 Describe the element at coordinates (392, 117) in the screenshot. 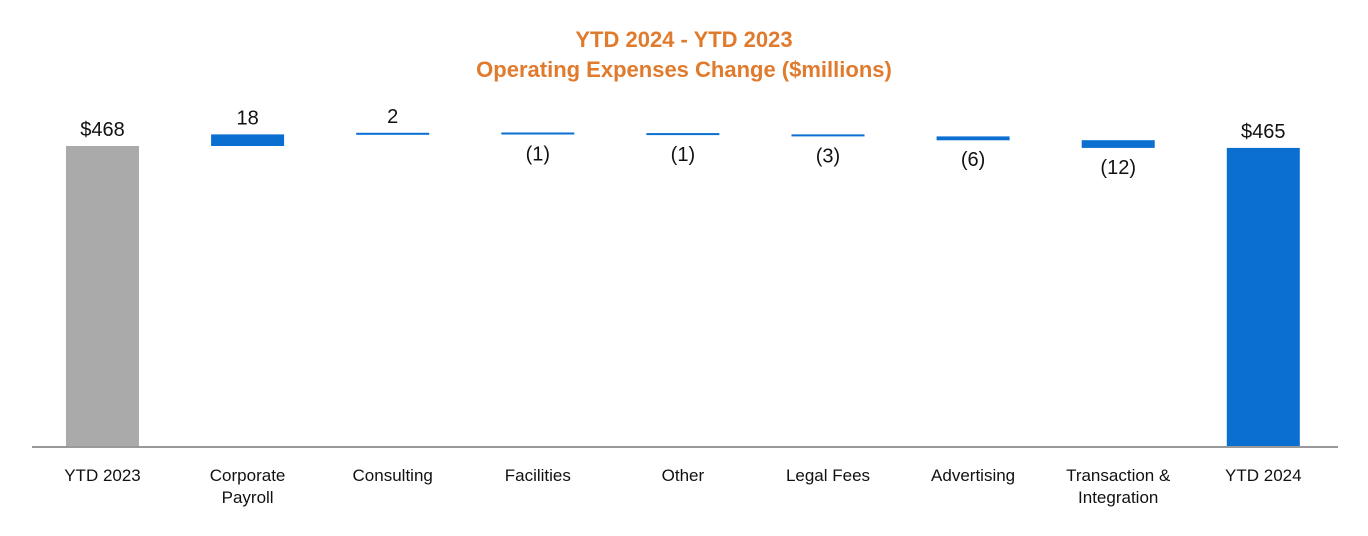

I see `data-label-2: 2` at that location.